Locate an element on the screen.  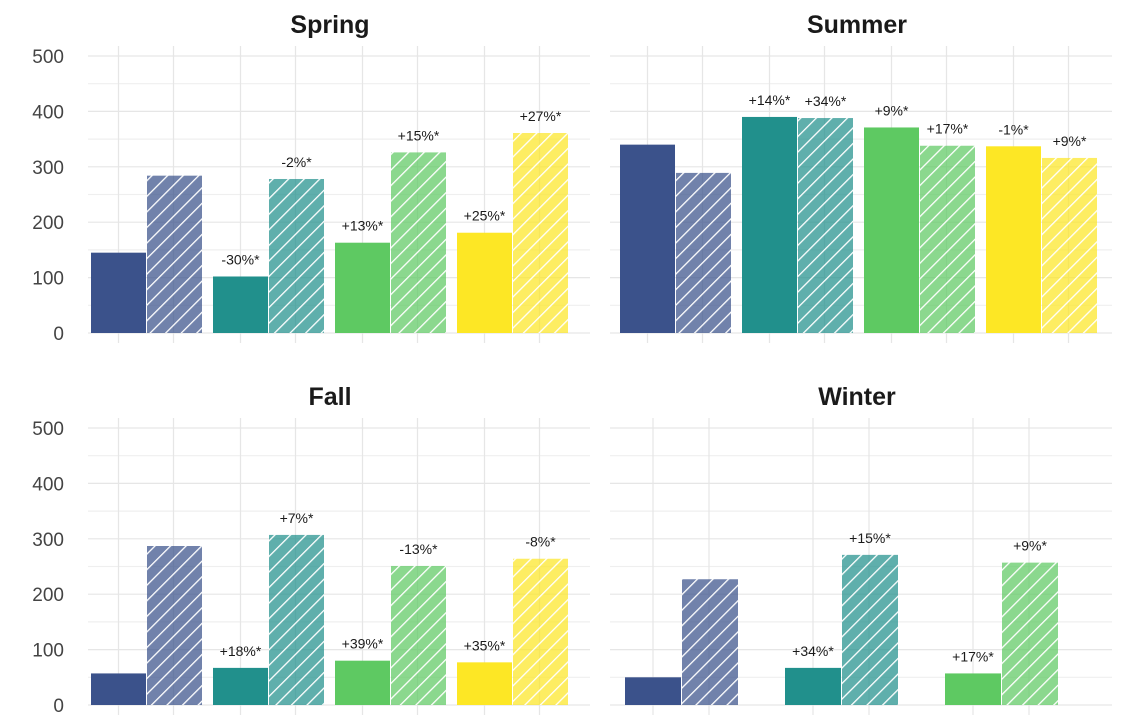
data-label: +39%* is located at coordinates (363, 644).